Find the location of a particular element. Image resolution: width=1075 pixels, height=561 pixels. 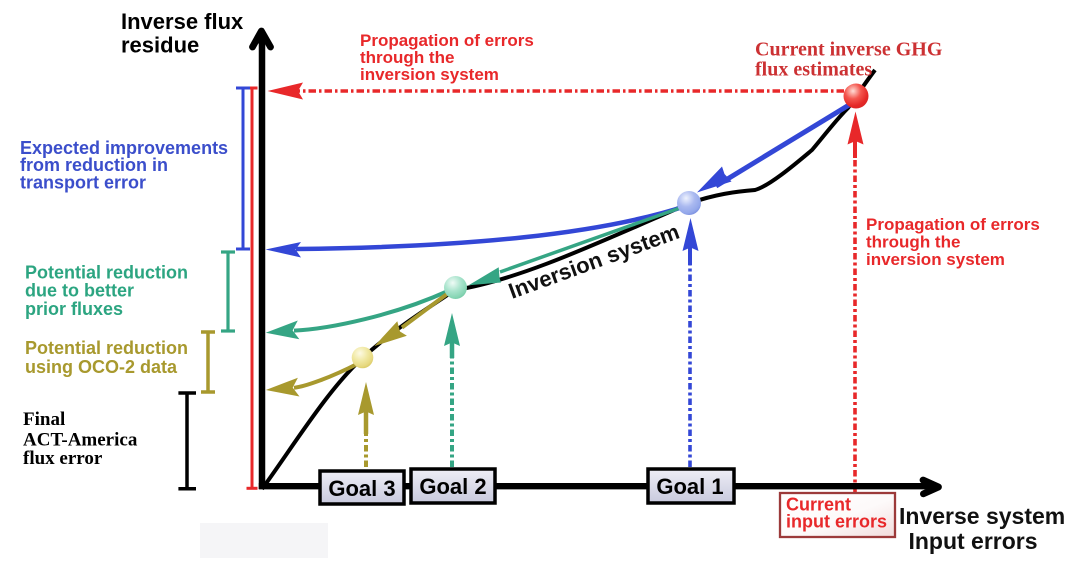

svg-text: due to better is located at coordinates (79, 291).